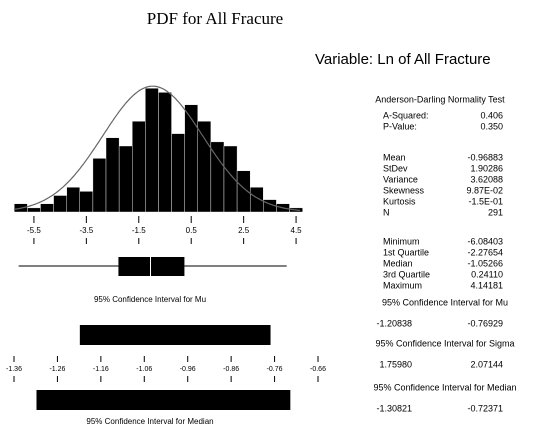  I want to click on stat-name: 1st Quartile, so click(406, 252).